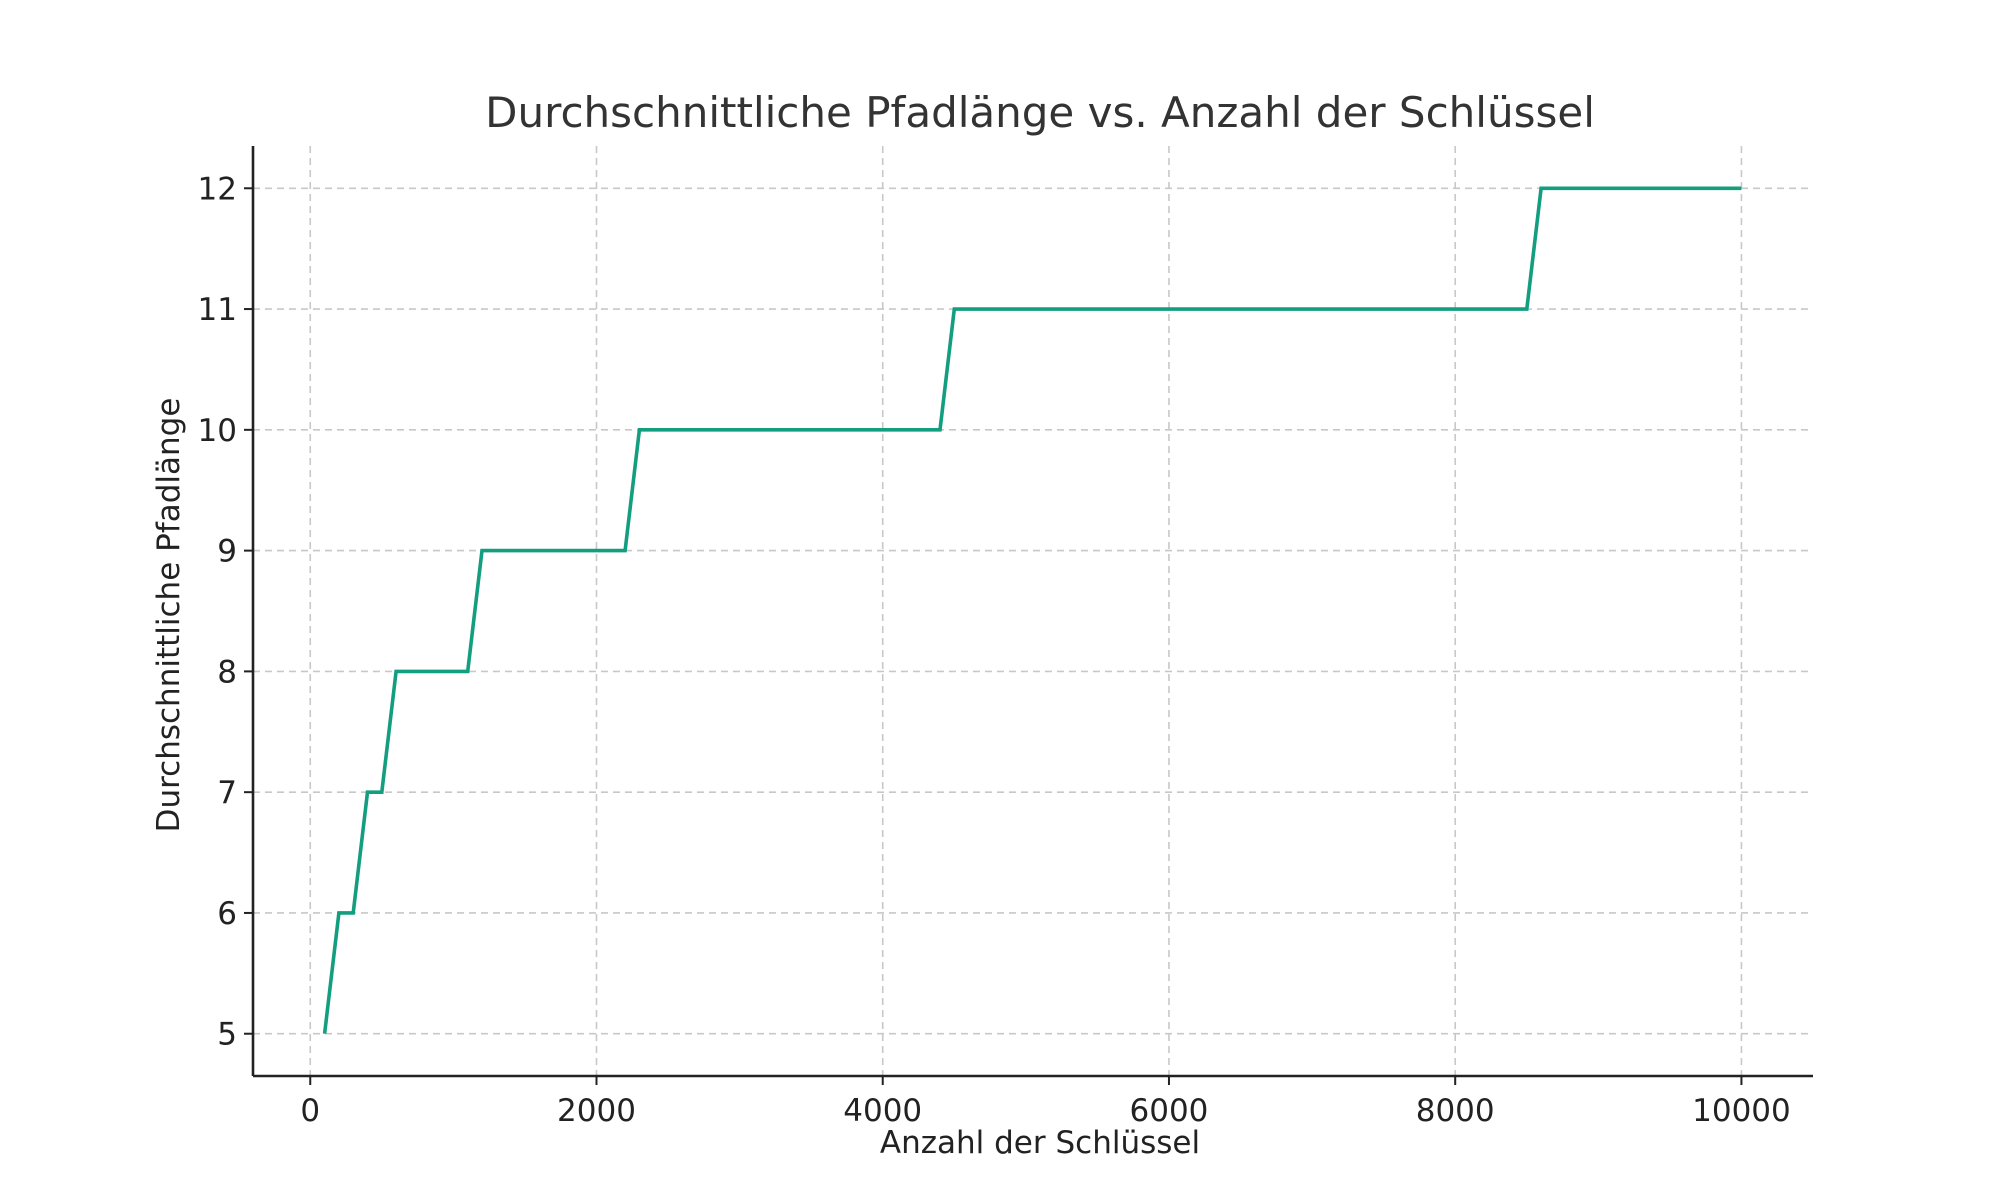 The height and width of the screenshot is (1200, 2000). What do you see at coordinates (169, 615) in the screenshot?
I see `y-axis-label: Durchschnittliche Pfadlänge` at bounding box center [169, 615].